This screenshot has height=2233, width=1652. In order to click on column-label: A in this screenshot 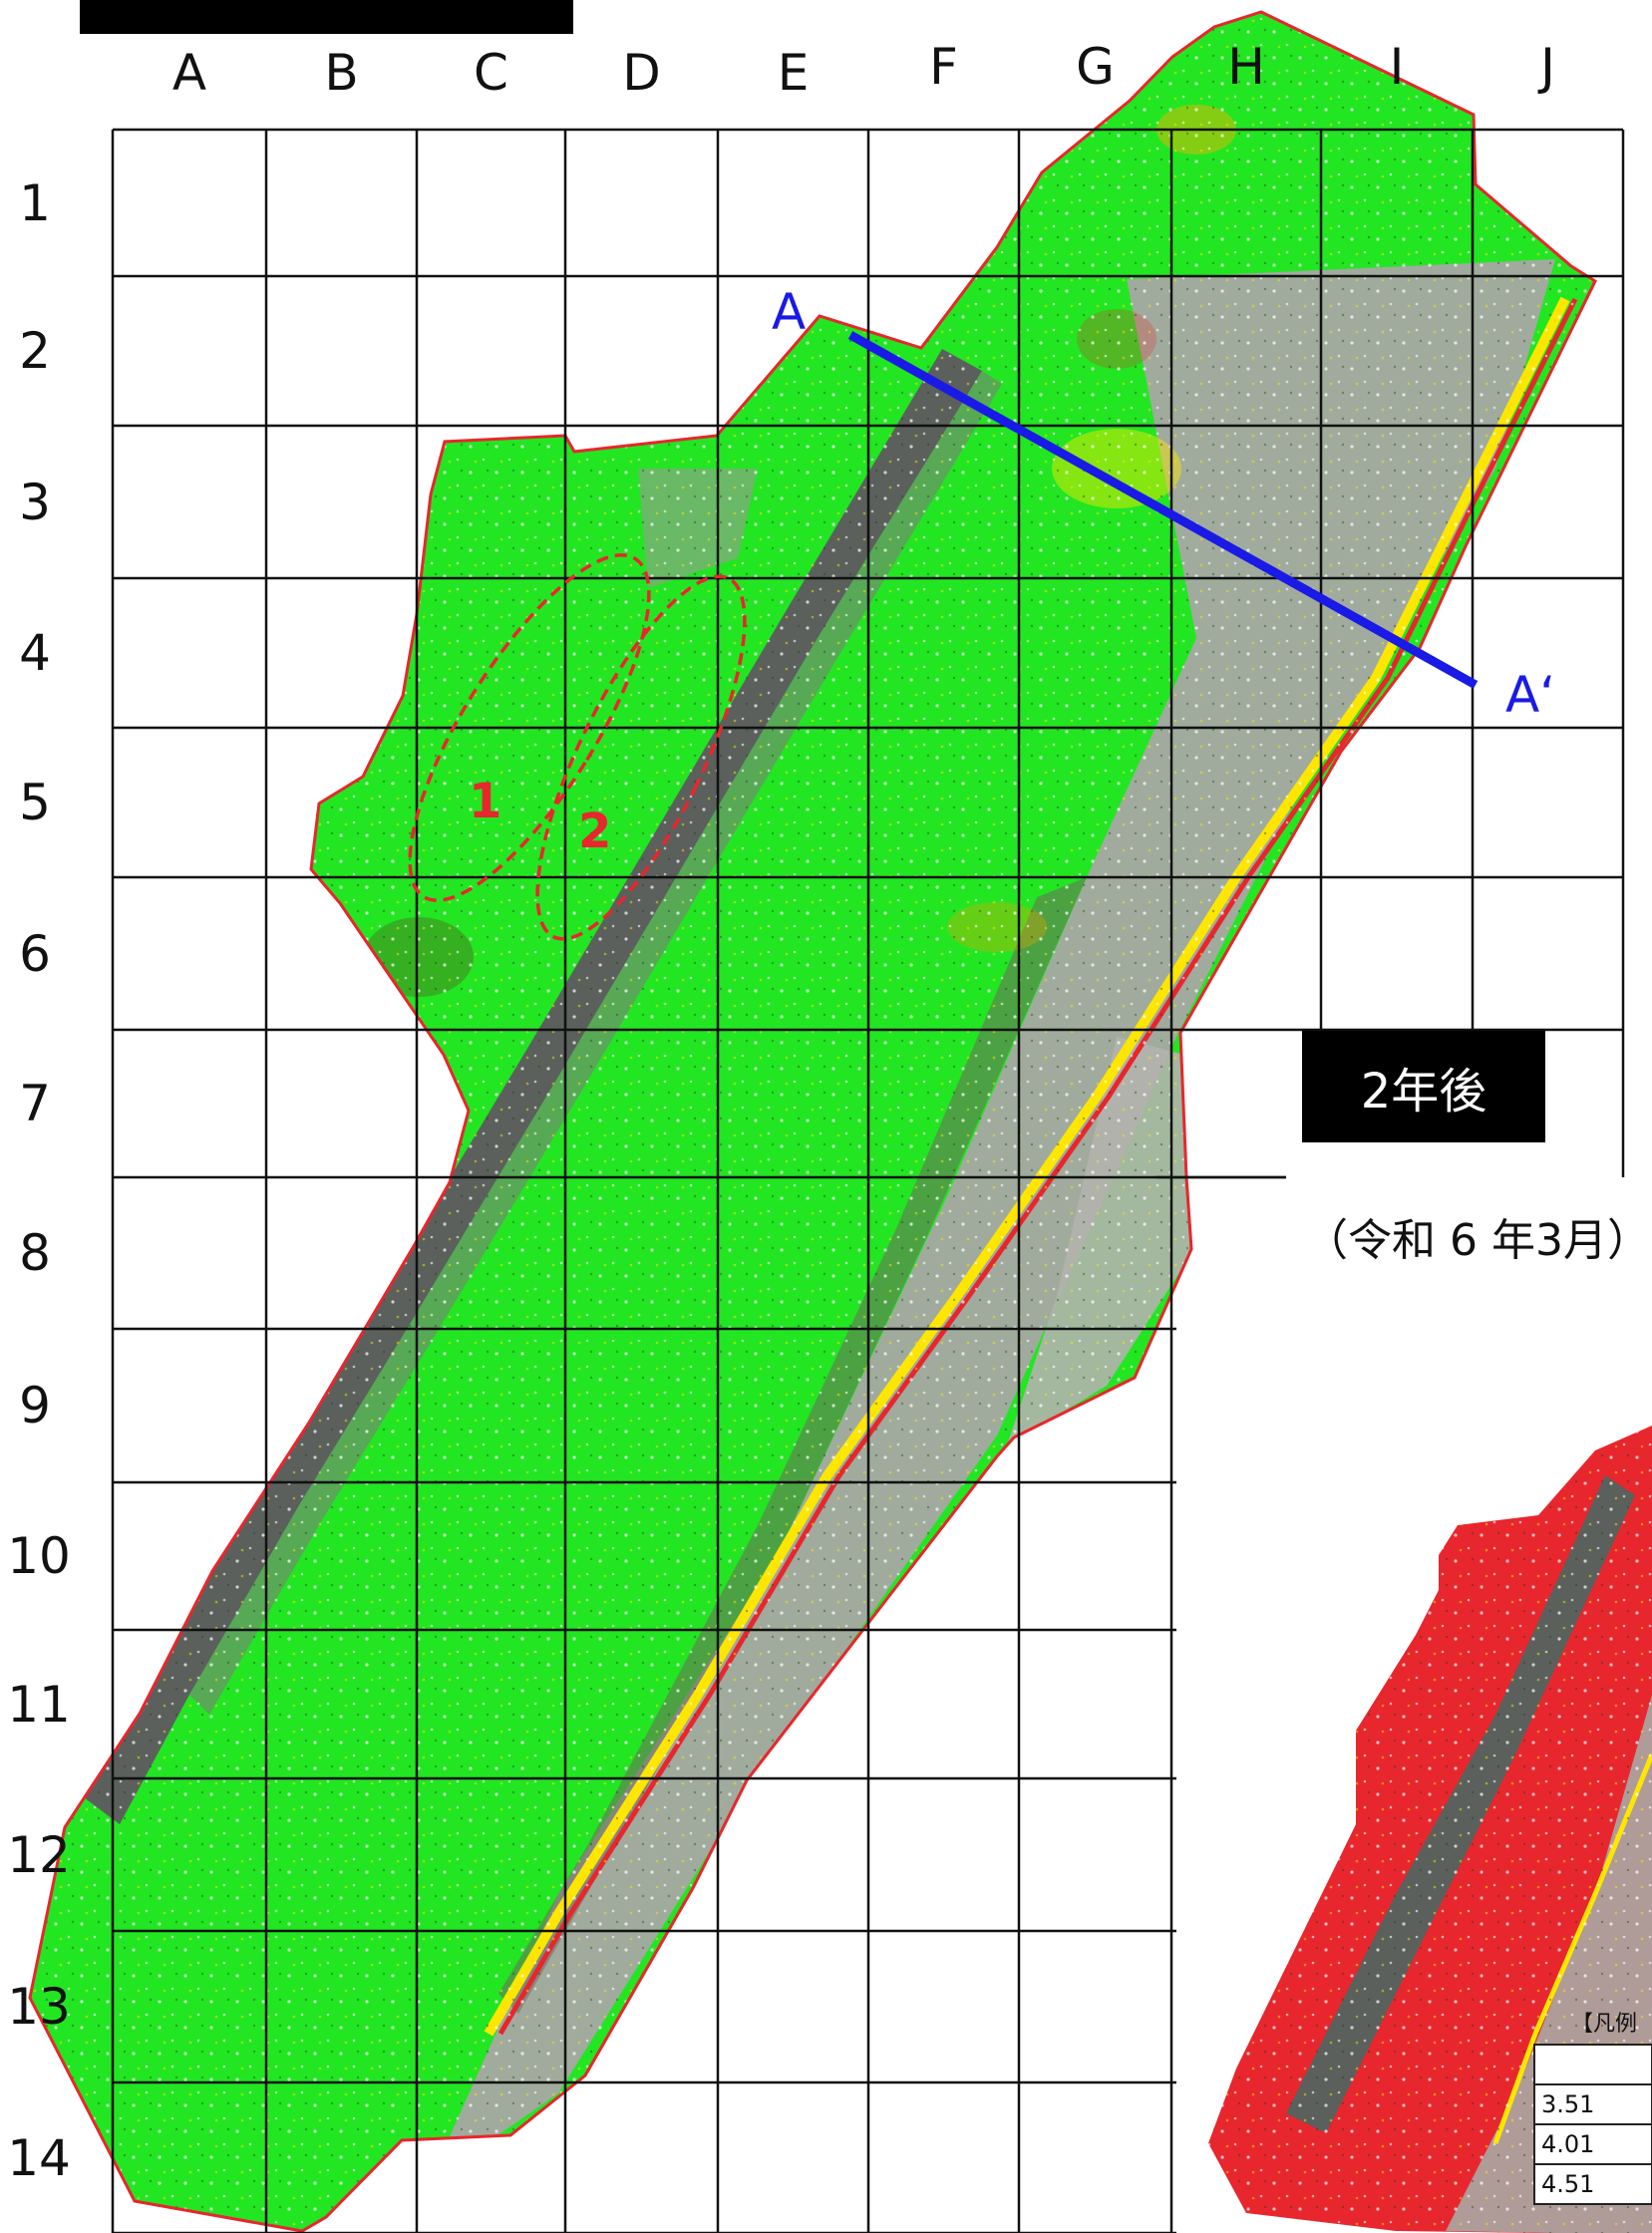, I will do `click(189, 73)`.